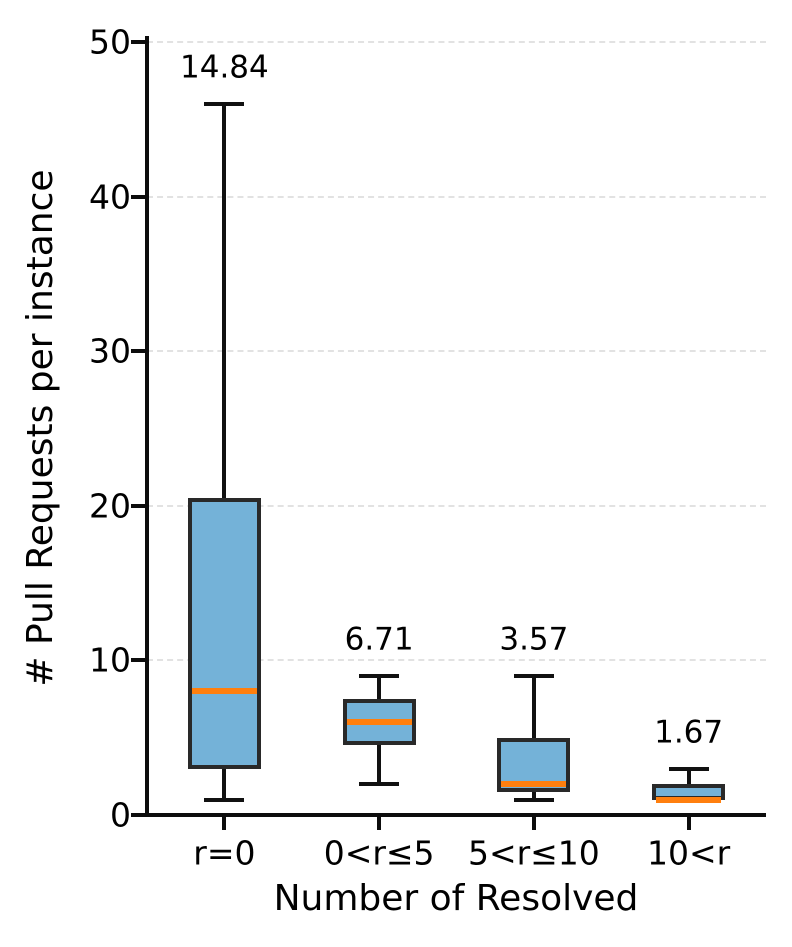 The width and height of the screenshot is (792, 947). What do you see at coordinates (40, 428) in the screenshot?
I see `y-axis-title: # Pull Requests per instance` at bounding box center [40, 428].